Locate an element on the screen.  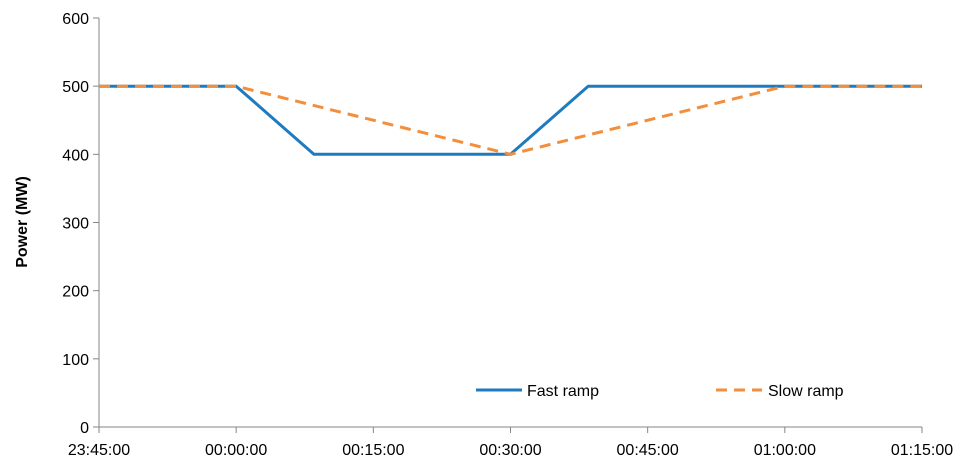
x-tick-label: 00:15:00 is located at coordinates (373, 450).